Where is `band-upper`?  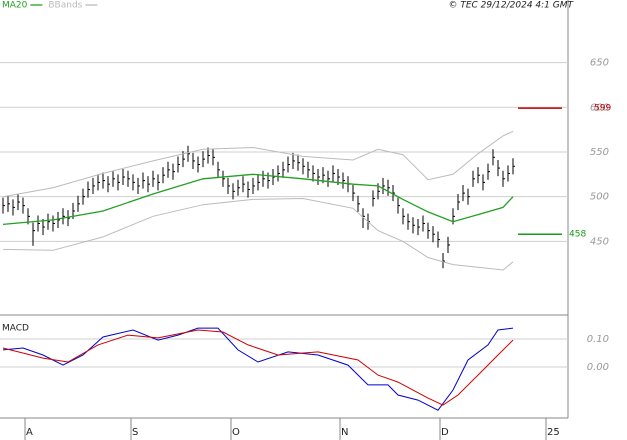
band-upper is located at coordinates (258, 164).